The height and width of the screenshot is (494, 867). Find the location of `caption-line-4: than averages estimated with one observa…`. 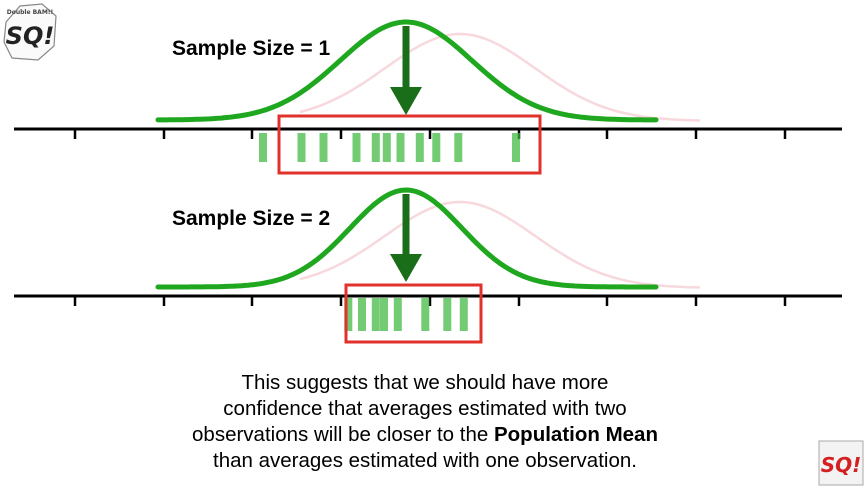

caption-line-4: than averages estimated with one observa… is located at coordinates (425, 461).